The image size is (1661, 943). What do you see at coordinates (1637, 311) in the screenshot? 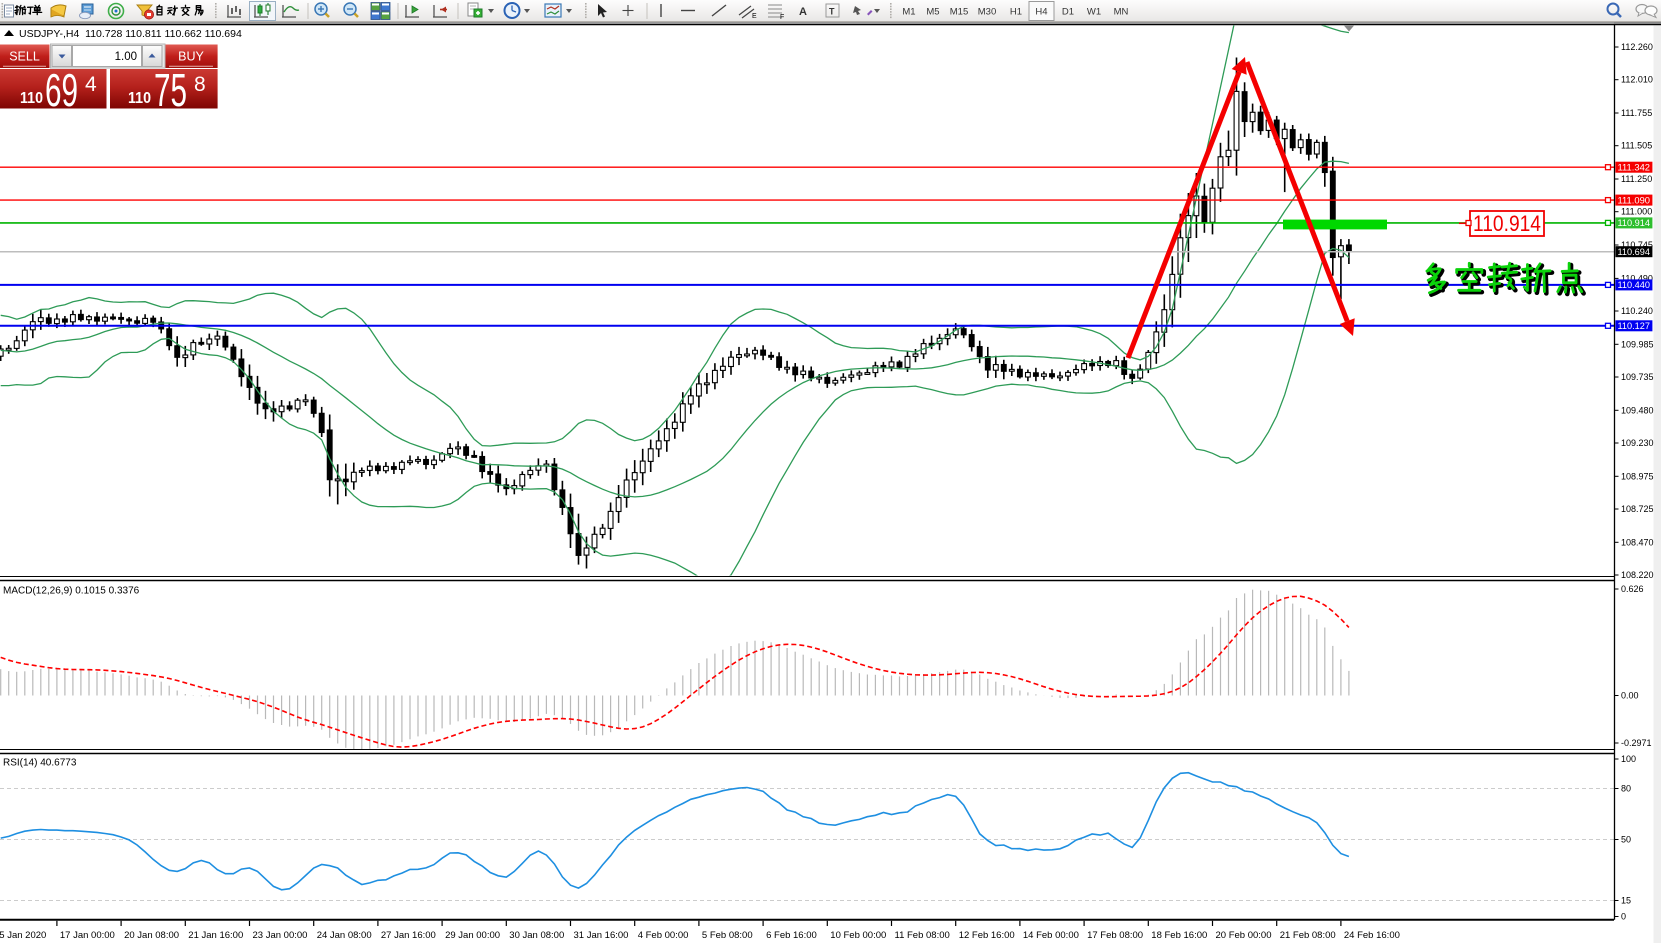
I see `svg-text: 110.240` at bounding box center [1637, 311].